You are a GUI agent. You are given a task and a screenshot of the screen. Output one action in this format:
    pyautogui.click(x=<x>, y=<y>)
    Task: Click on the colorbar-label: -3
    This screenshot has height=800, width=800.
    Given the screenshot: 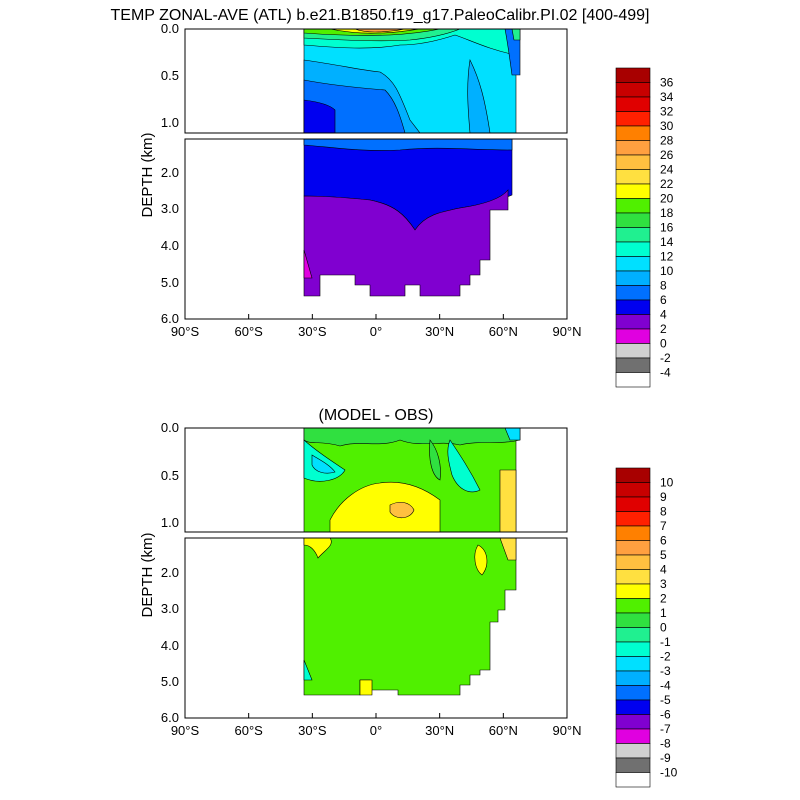 What is the action you would take?
    pyautogui.click(x=665, y=671)
    